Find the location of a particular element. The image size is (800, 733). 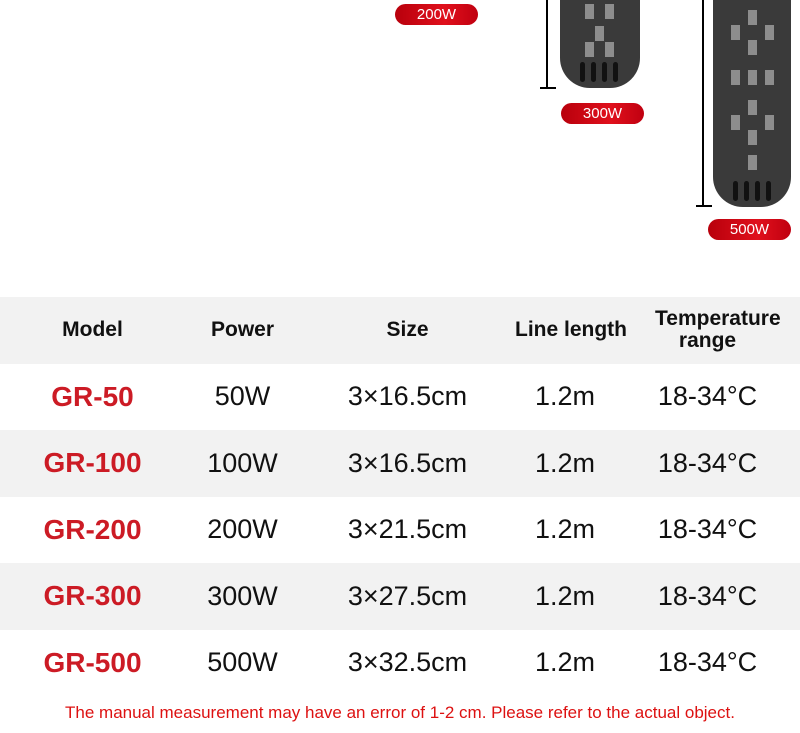

scale-bar-500w is located at coordinates (703, 103).